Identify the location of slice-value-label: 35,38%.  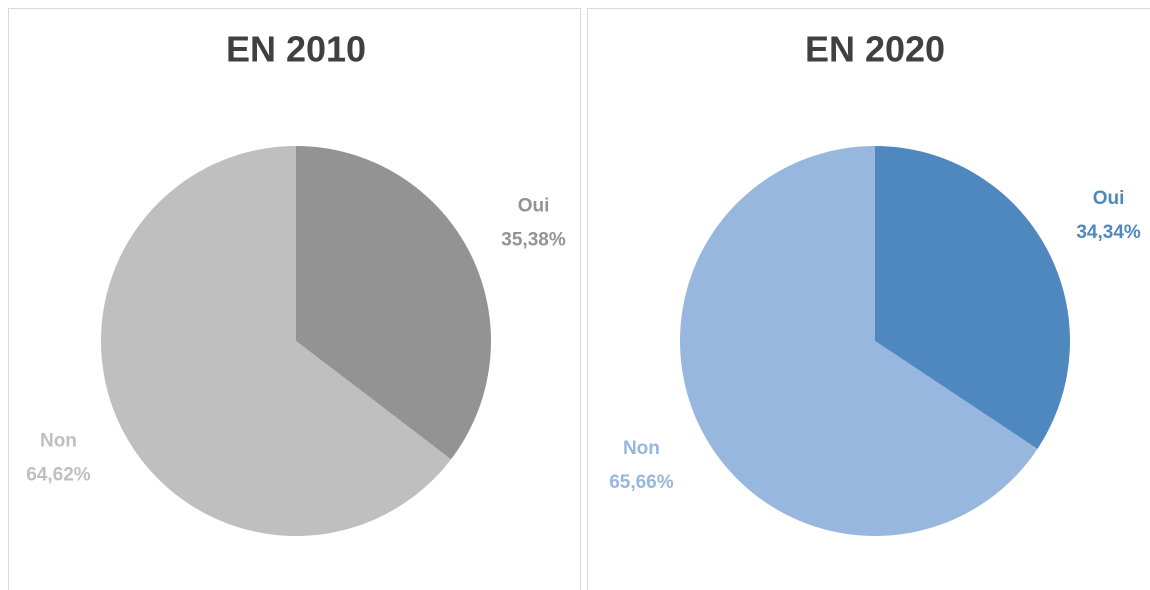
(533, 240).